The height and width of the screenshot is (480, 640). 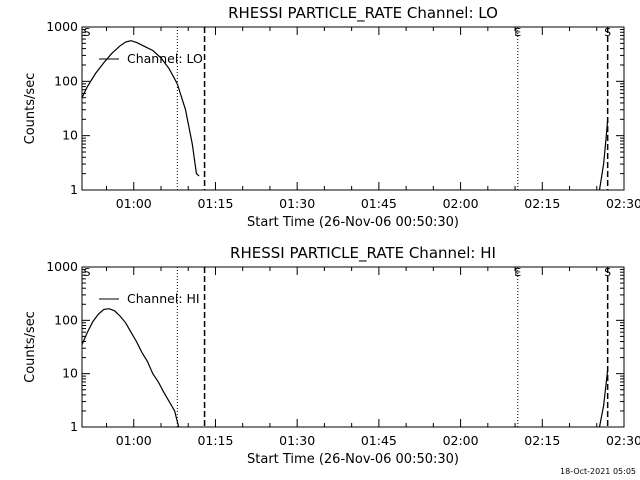 What do you see at coordinates (363, 253) in the screenshot?
I see `chart-title: RHESSI PARTICLE_RATE Channel: HI` at bounding box center [363, 253].